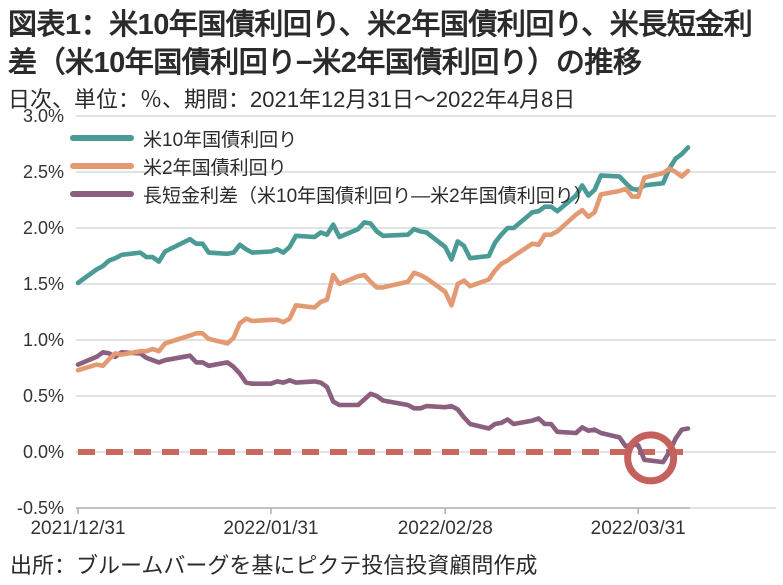 The image size is (783, 585). What do you see at coordinates (43, 228) in the screenshot?
I see `y-tick-label: 2.0%` at bounding box center [43, 228].